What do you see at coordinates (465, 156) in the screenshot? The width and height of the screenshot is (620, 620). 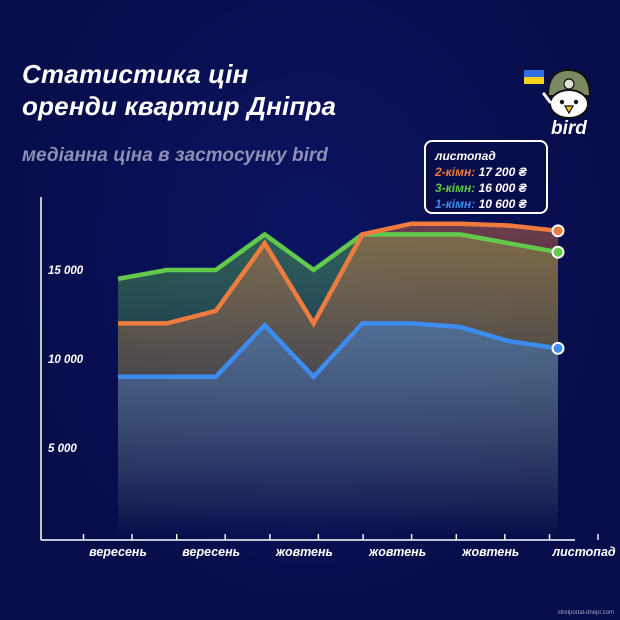 I see `legend-title: листопад` at bounding box center [465, 156].